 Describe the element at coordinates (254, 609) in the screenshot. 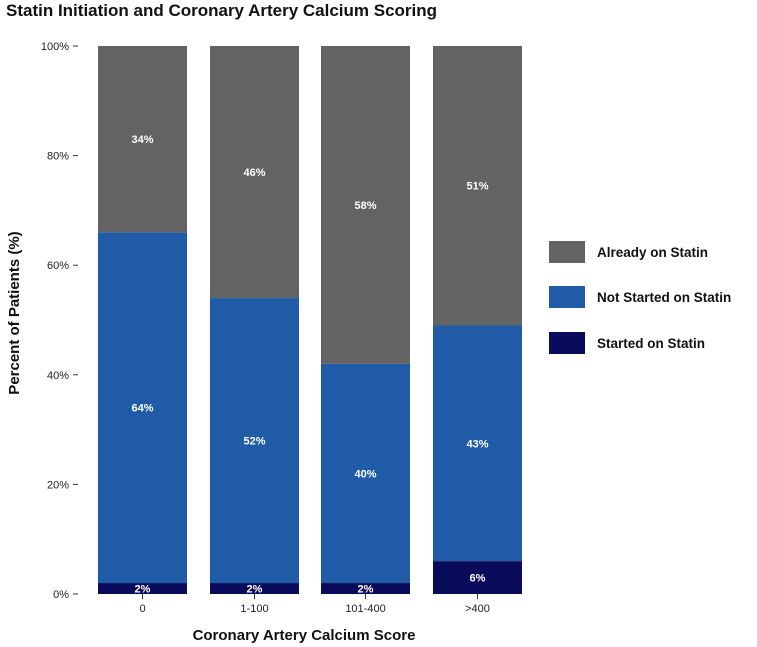

I see `x-tick-label: 1-100` at that location.